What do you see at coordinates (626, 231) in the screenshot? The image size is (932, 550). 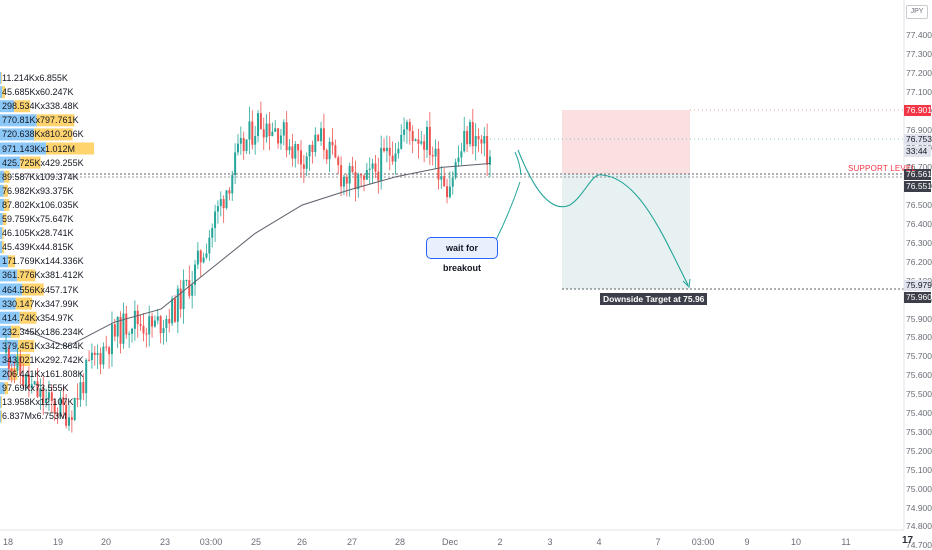 I see `take-profit-zone` at bounding box center [626, 231].